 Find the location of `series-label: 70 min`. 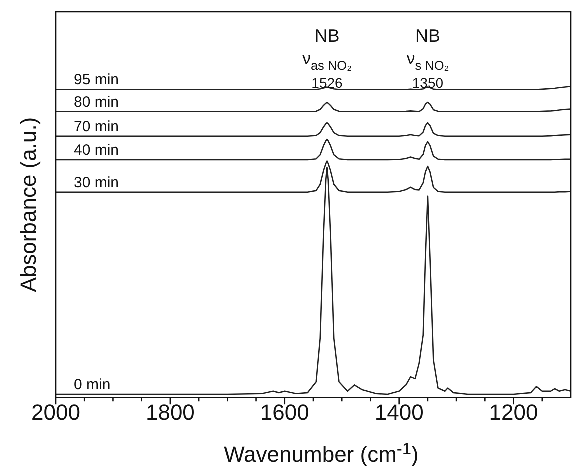

series-label: 70 min is located at coordinates (97, 127).